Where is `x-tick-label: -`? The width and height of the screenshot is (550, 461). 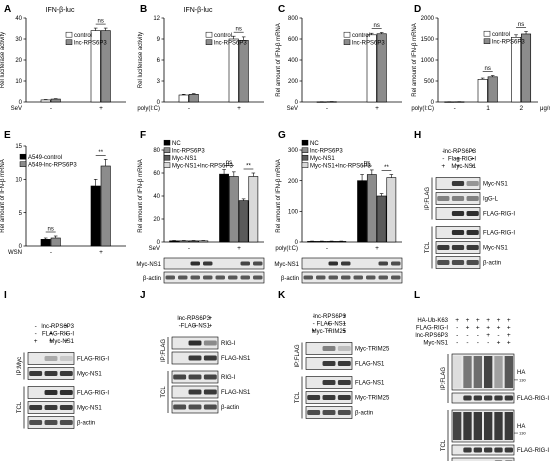 x-tick-label: - is located at coordinates (327, 108).